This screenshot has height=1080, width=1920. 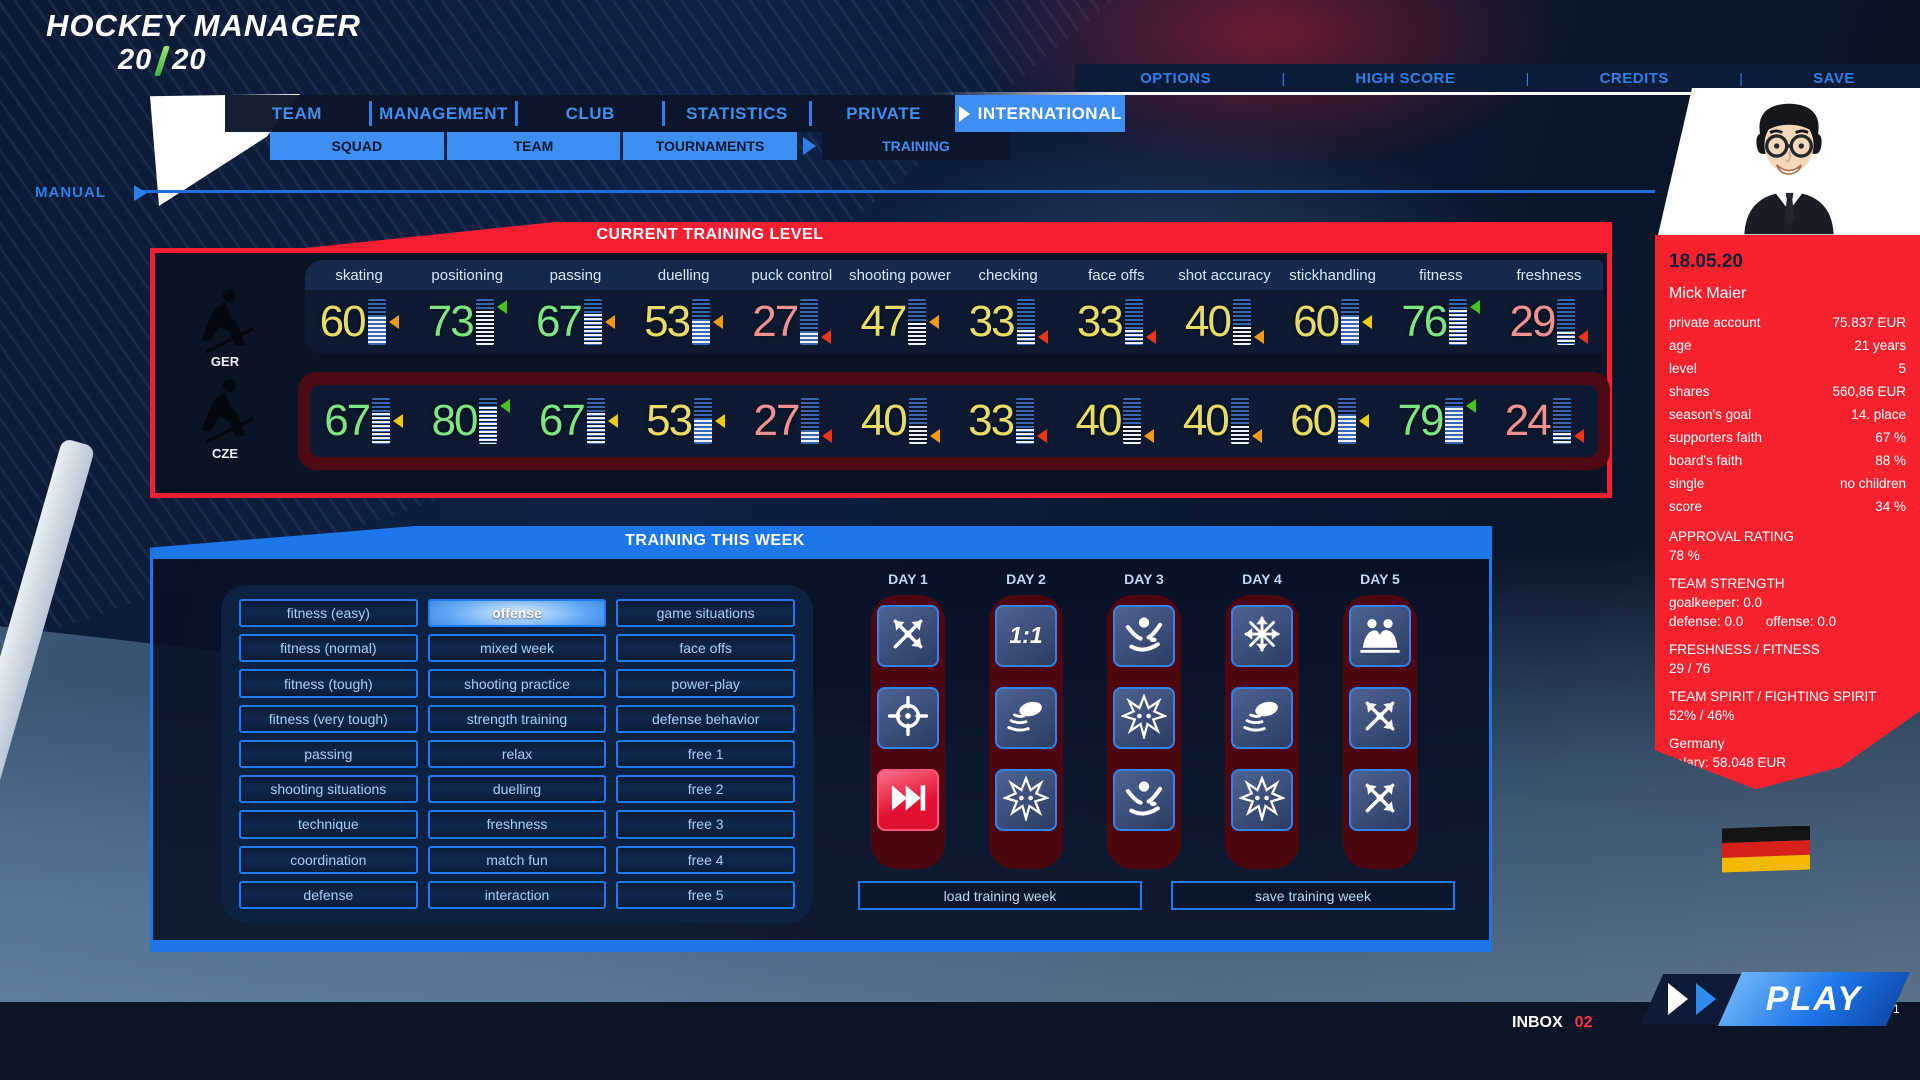 I want to click on training-option-interaction: interaction, so click(x=517, y=894).